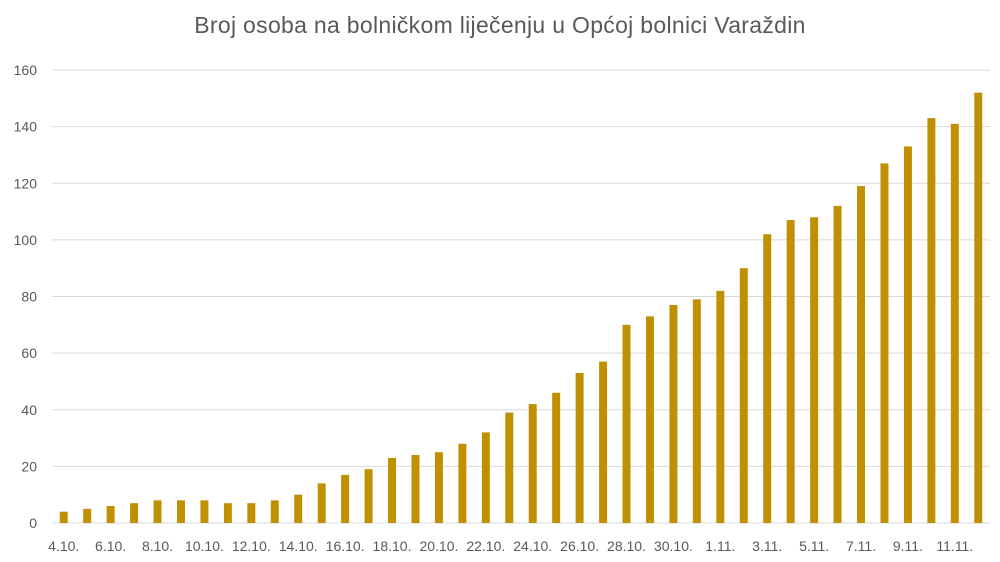  What do you see at coordinates (954, 546) in the screenshot?
I see `x-tick-label: 11.11.` at bounding box center [954, 546].